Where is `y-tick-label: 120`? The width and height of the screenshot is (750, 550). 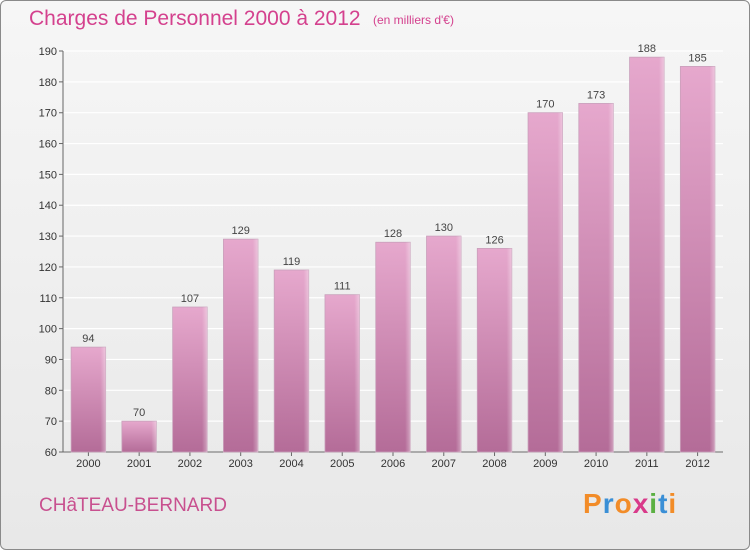
y-tick-label: 120 is located at coordinates (48, 268).